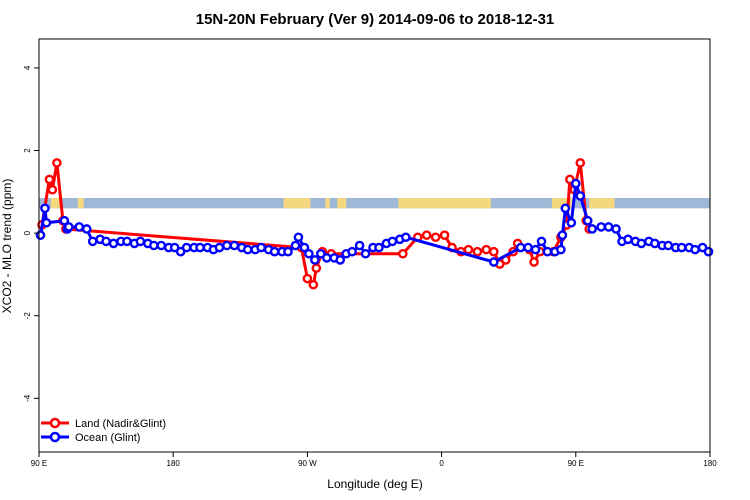 The width and height of the screenshot is (750, 500). I want to click on y-tick-label: 0, so click(27, 232).